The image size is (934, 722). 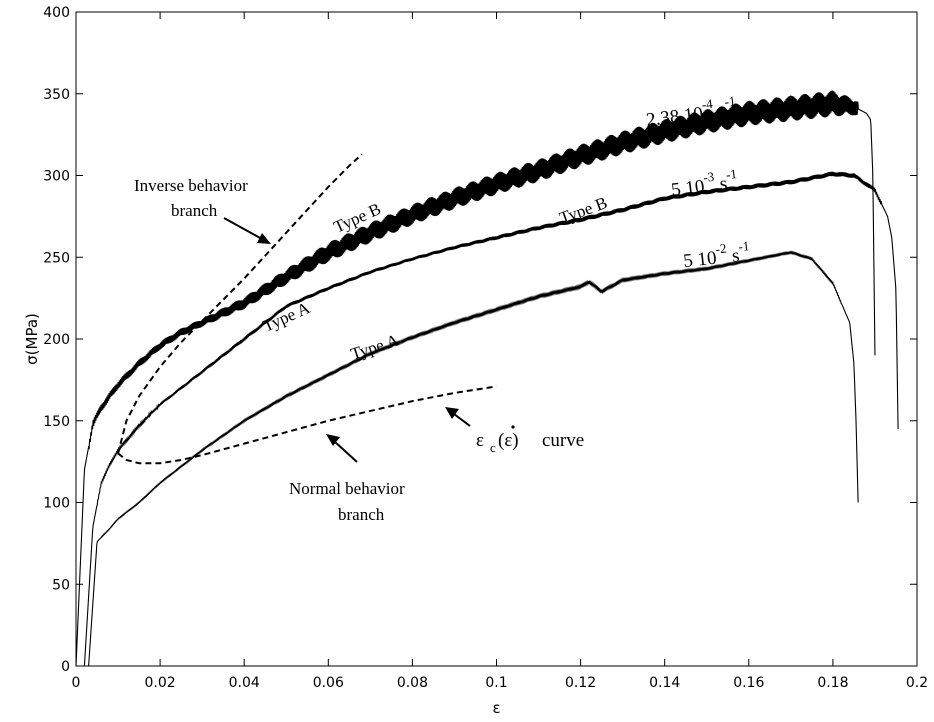 I want to click on x-tick-label: 0.16, so click(x=748, y=683).